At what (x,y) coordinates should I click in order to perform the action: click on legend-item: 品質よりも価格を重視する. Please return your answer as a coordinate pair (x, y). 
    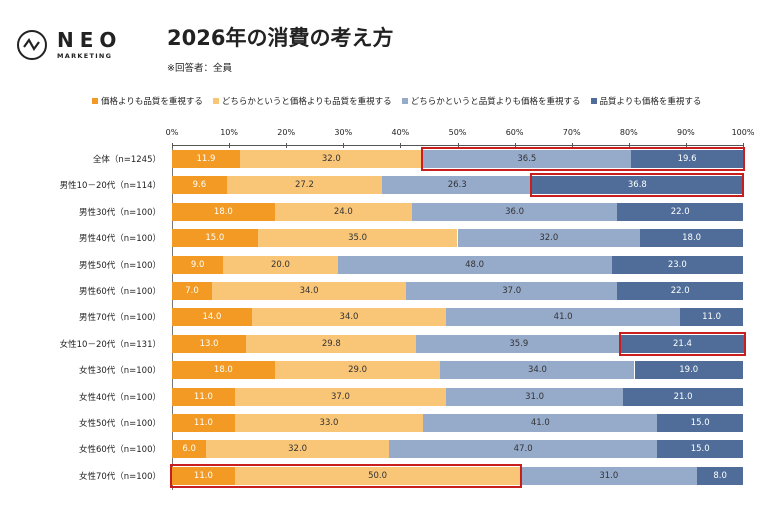
    Looking at the image, I should click on (646, 101).